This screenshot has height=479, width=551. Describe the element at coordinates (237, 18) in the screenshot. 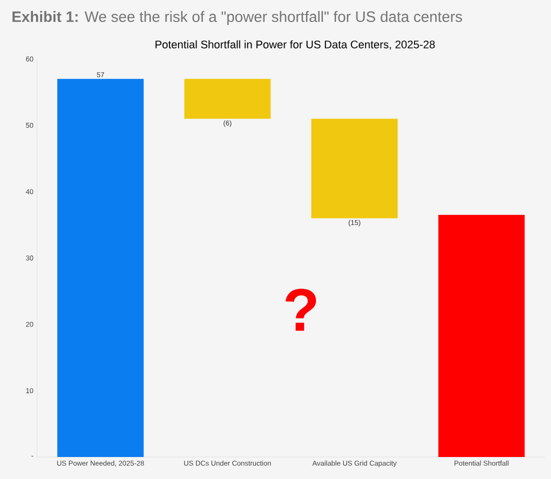

I see `chart-title: Exhibit 1: We see the risk of a "power shortfall" for US data centers` at that location.